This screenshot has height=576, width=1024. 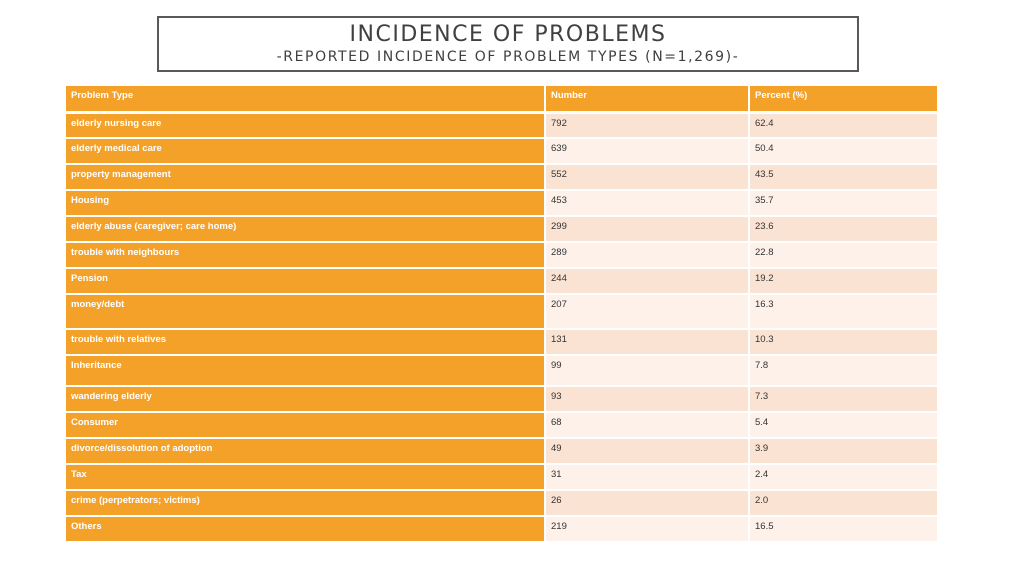 I want to click on table-row: Tax 31 2.4, so click(x=501, y=477).